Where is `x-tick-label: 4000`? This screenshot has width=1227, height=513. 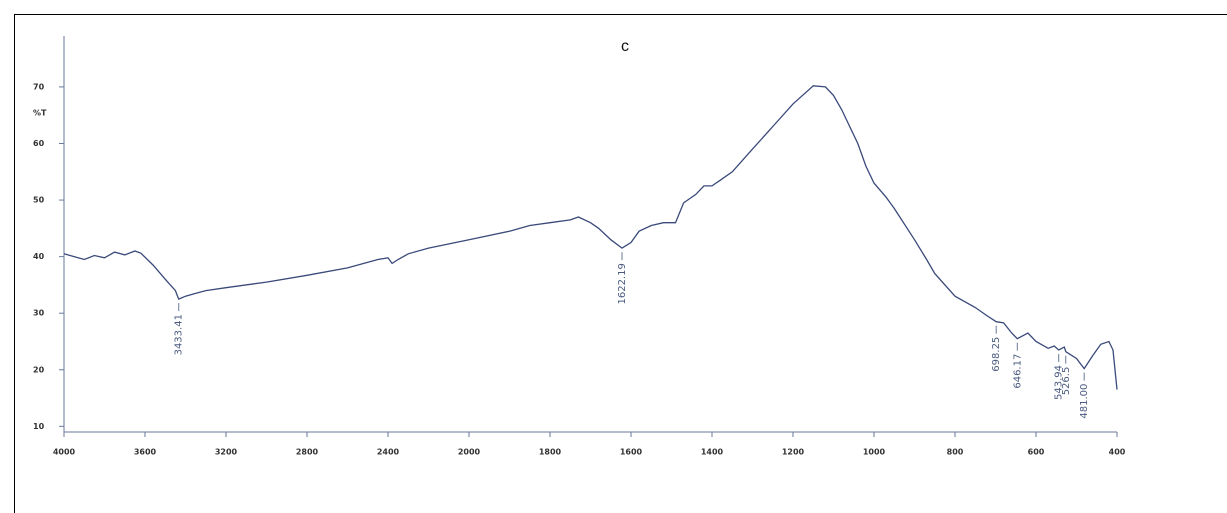 x-tick-label: 4000 is located at coordinates (64, 452).